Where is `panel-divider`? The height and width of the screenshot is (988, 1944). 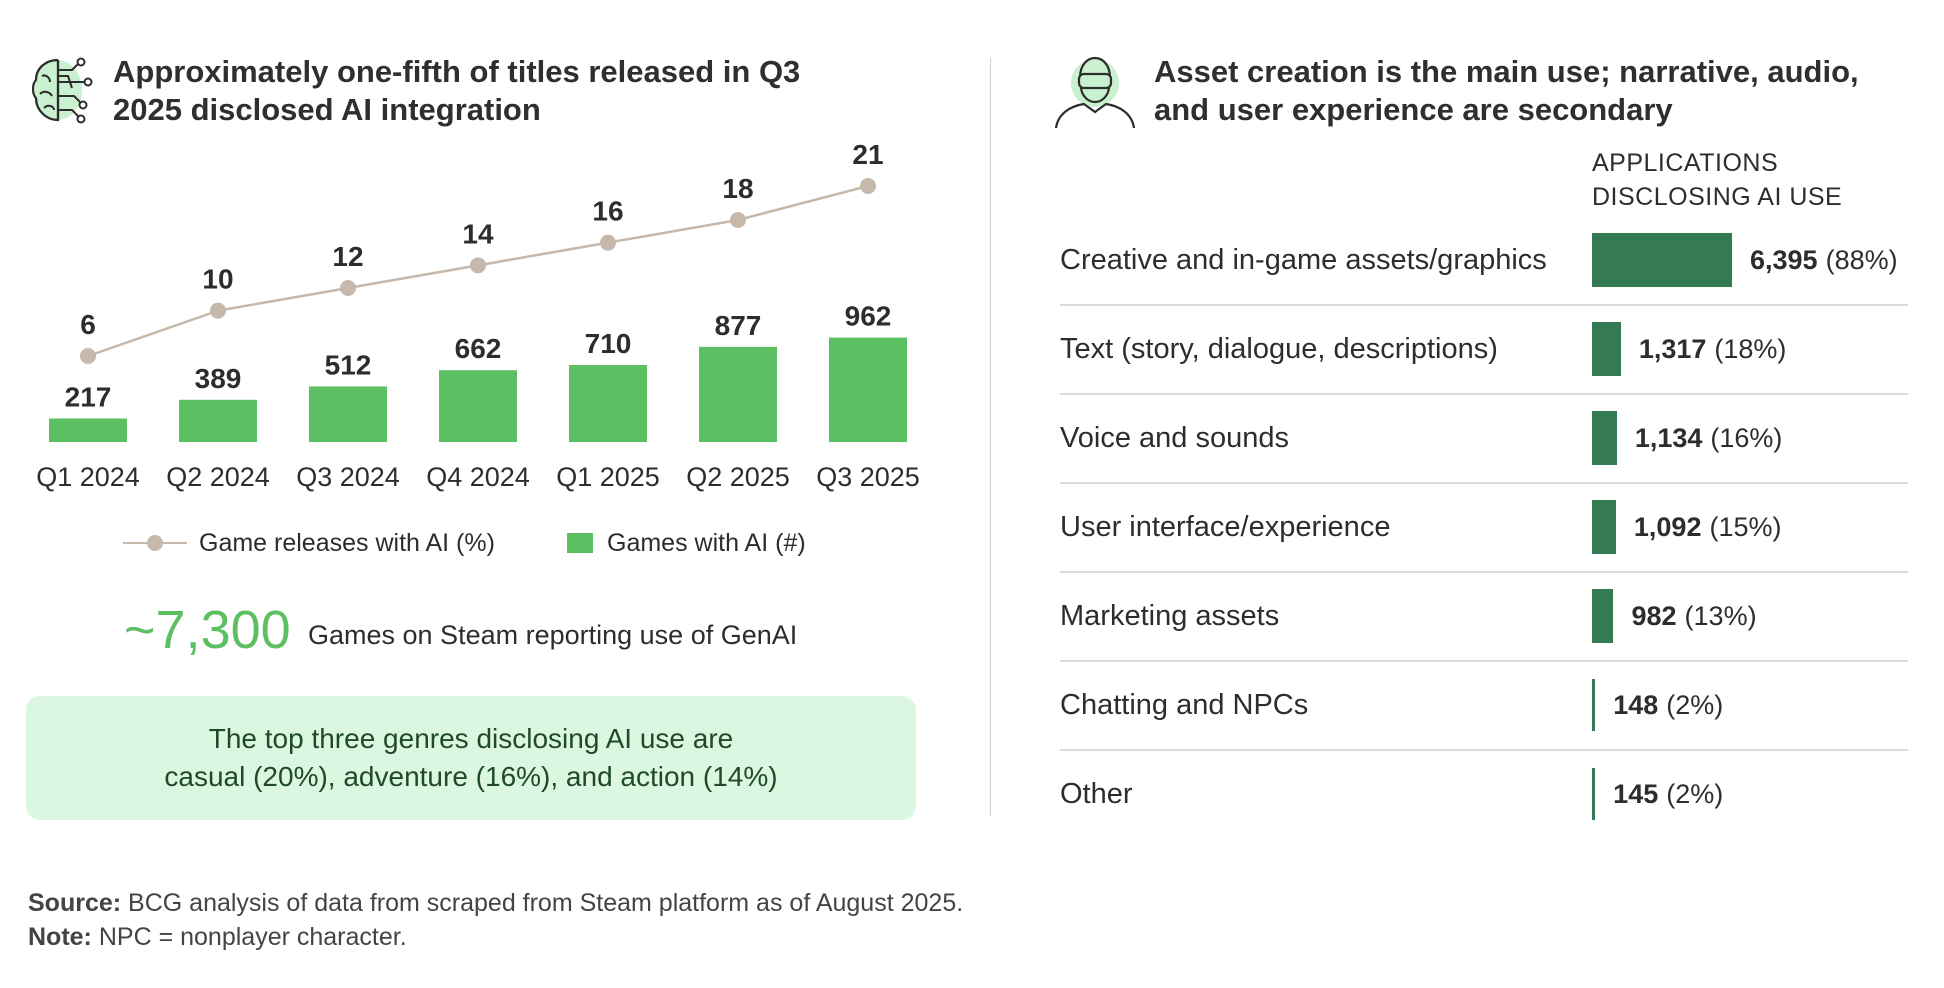
panel-divider is located at coordinates (990, 437).